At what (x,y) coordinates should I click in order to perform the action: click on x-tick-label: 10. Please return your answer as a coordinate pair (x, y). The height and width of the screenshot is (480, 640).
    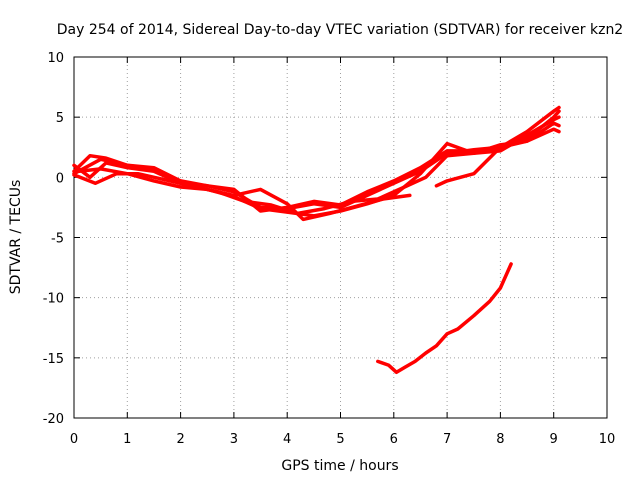
    Looking at the image, I should click on (607, 439).